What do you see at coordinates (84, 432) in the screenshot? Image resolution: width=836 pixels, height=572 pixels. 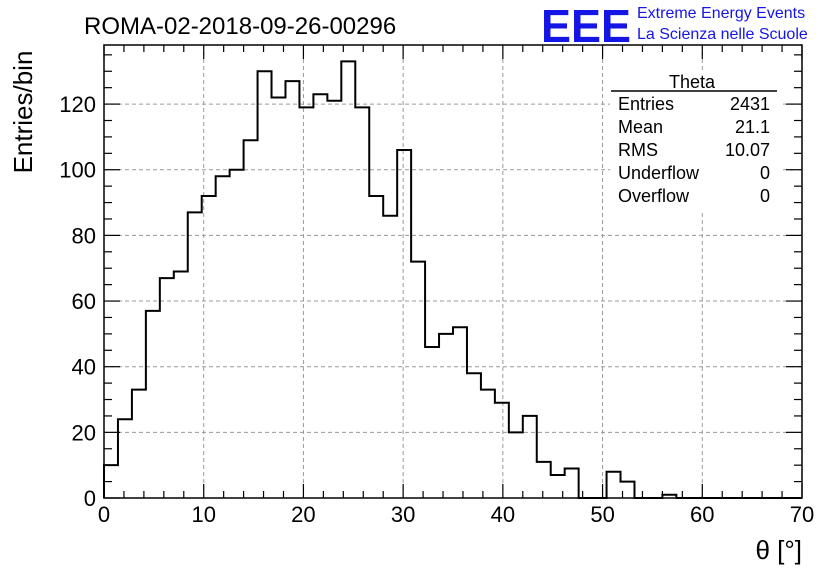 I see `y-tick-label: 20` at bounding box center [84, 432].